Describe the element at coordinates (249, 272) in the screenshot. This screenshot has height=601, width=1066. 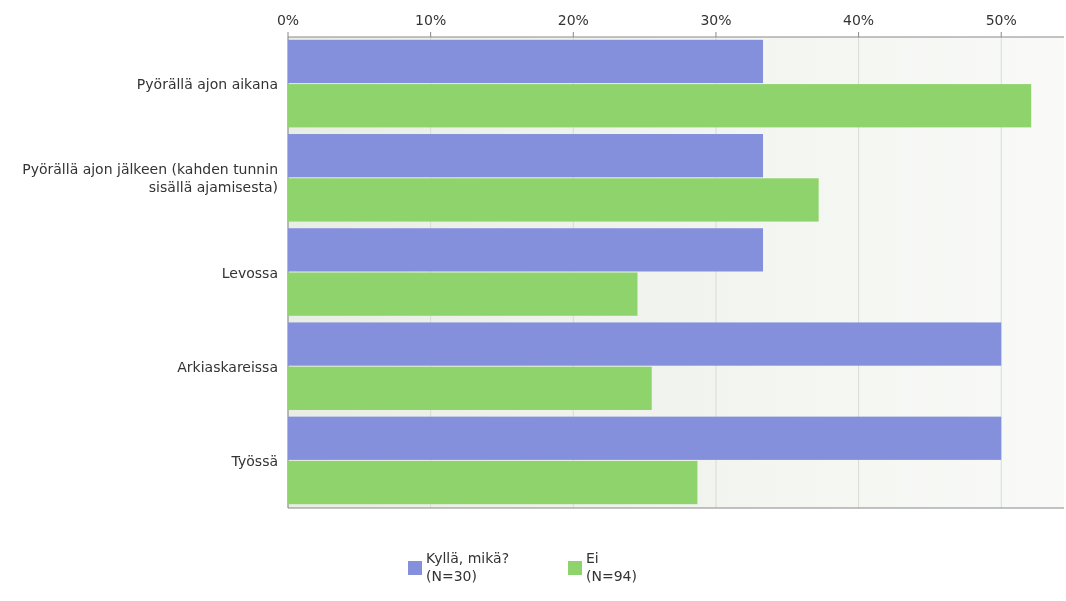
I see `y-tick-label: Levossa` at that location.